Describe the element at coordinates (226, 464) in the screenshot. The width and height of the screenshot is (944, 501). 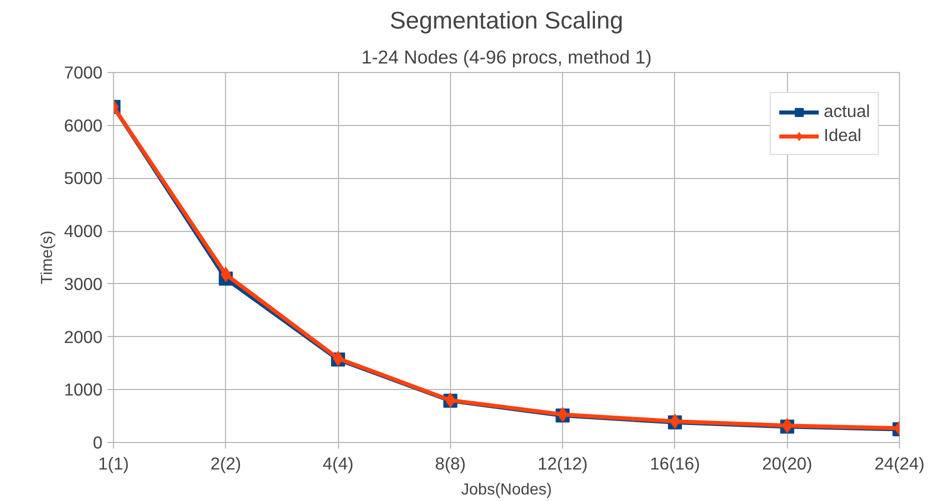
I see `x-tick-label: 2(2)` at that location.